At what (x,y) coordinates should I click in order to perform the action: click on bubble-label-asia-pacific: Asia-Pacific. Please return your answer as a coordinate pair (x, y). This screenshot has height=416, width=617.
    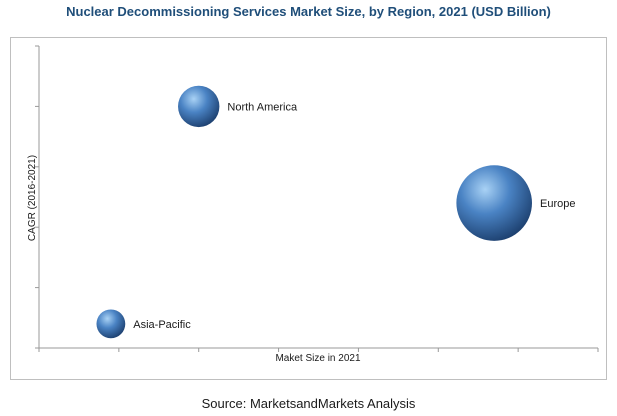
    Looking at the image, I should click on (162, 325).